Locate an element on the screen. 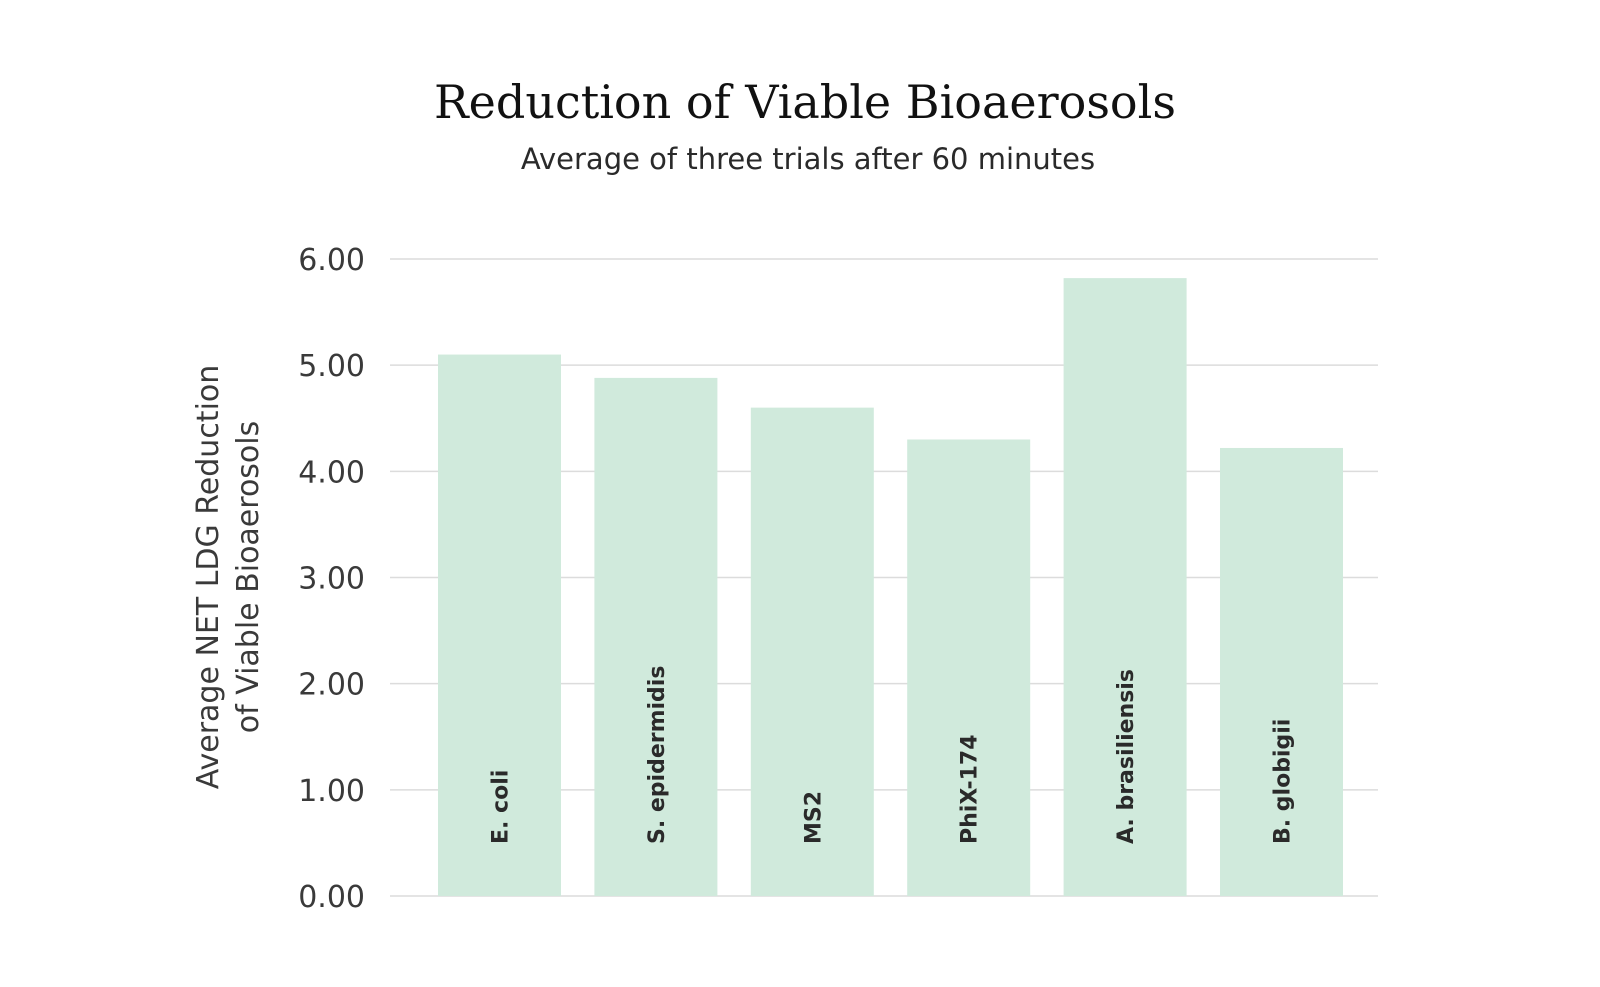  y-tick-label: 3.00 is located at coordinates (331, 579).